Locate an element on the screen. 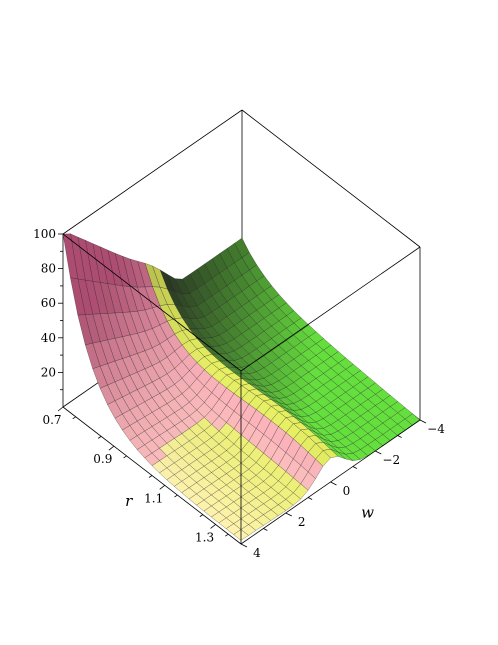 This screenshot has height=645, width=498. w-axis-label: w is located at coordinates (367, 512).